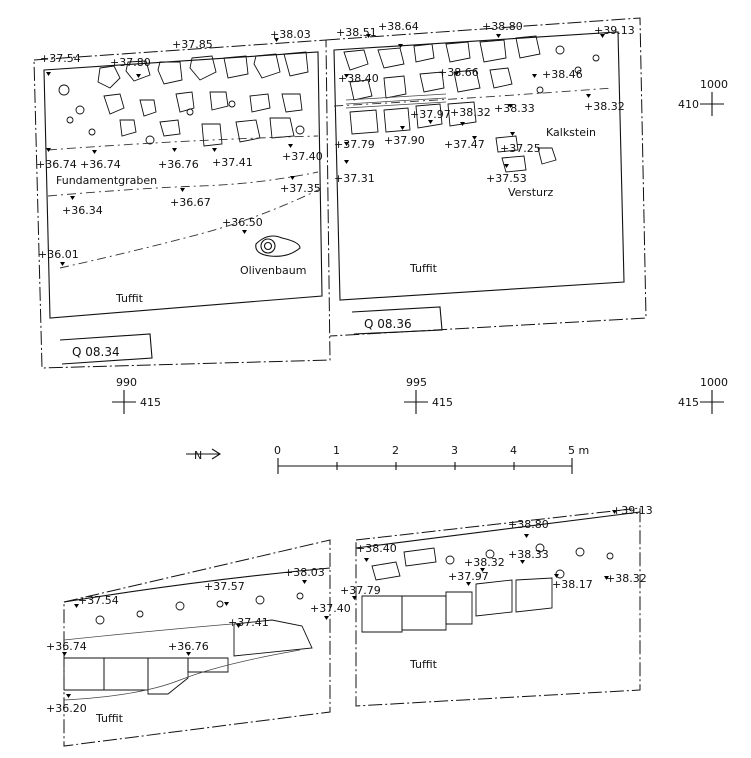 The image size is (751, 758). What do you see at coordinates (514, 108) in the screenshot?
I see `plan-level: +38.33` at bounding box center [514, 108].